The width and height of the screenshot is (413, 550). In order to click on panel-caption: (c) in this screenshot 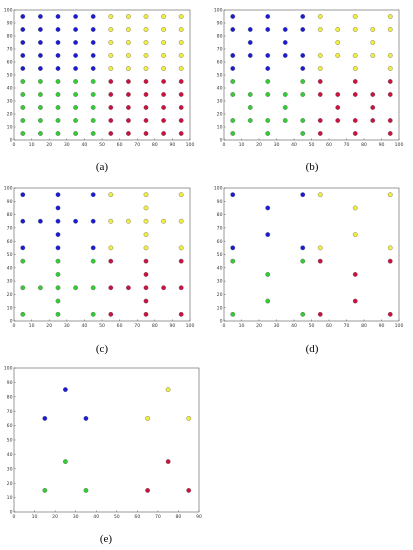, I will do `click(102, 349)`.